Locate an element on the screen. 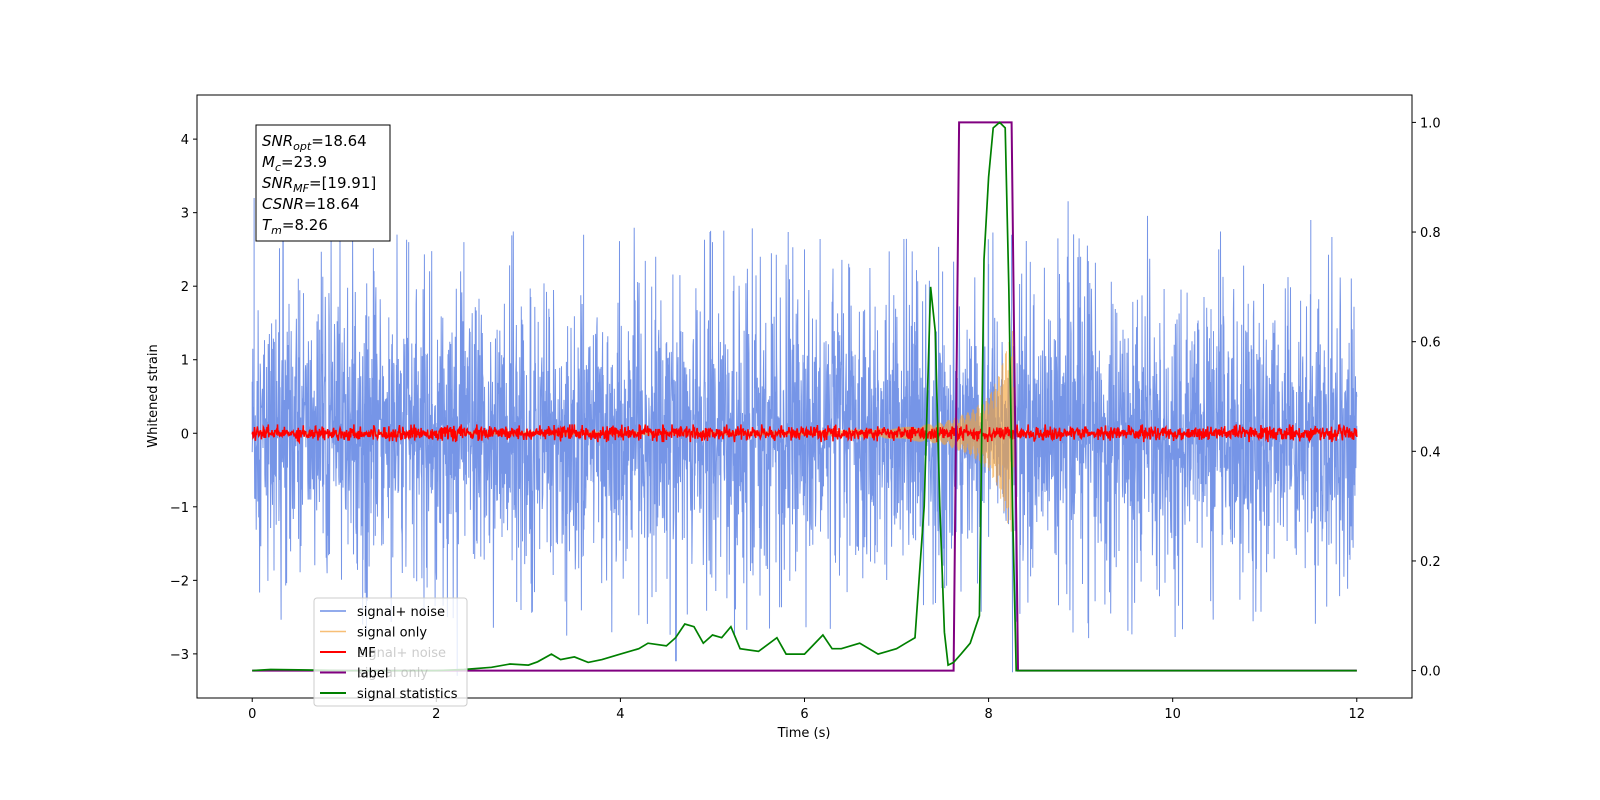 This screenshot has height=800, width=1600. legend-label: MF is located at coordinates (366, 653).